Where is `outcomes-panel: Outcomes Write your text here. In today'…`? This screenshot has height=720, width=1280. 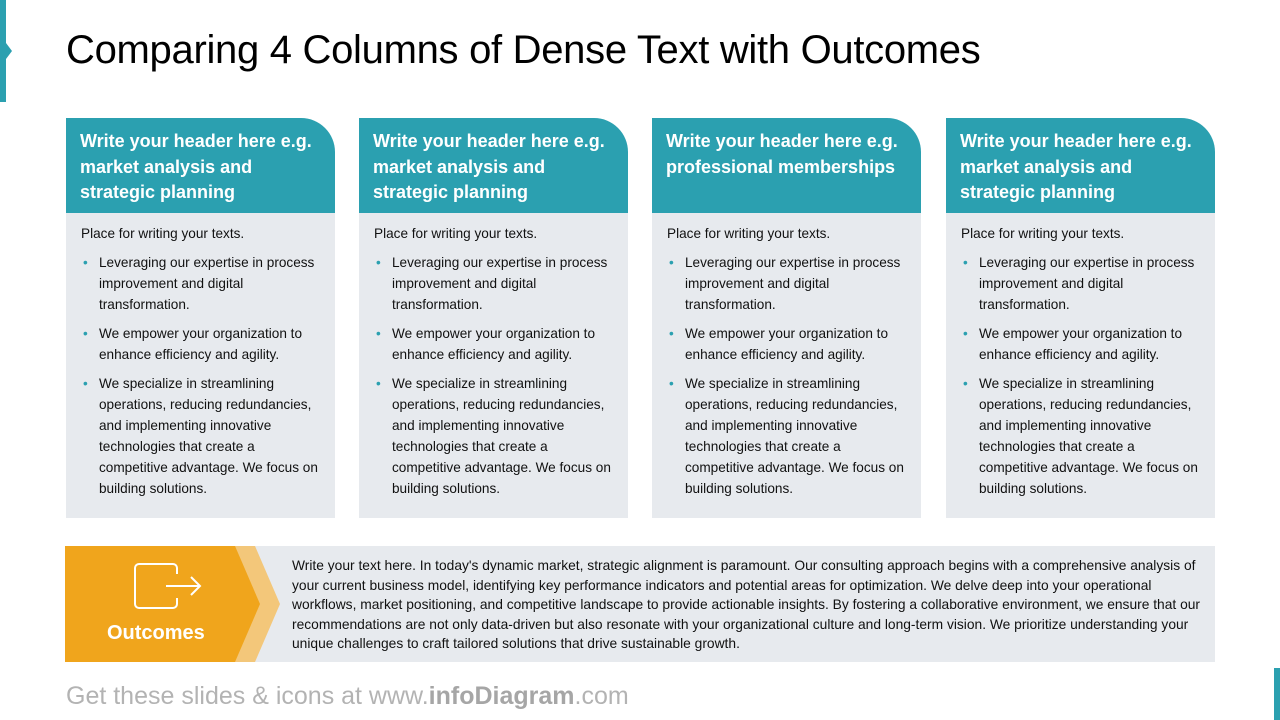
outcomes-panel: Outcomes Write your text here. In today'… is located at coordinates (640, 604).